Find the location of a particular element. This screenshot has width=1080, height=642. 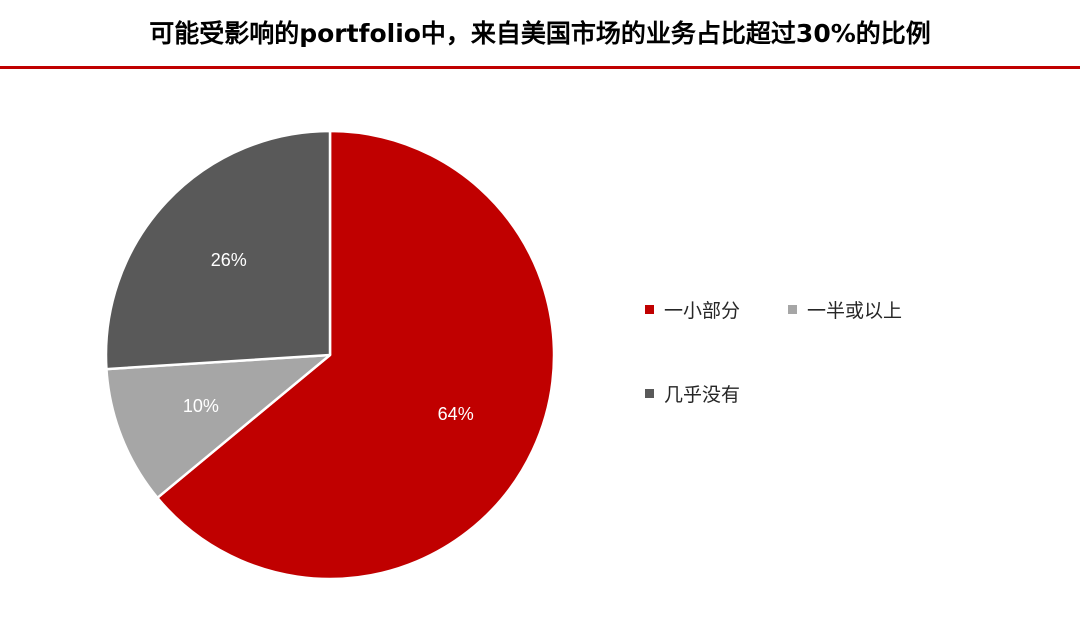

chart-title: 可能受影响的portfolio中，来自美国市场的业务占比超过30%的比例 is located at coordinates (540, 33).